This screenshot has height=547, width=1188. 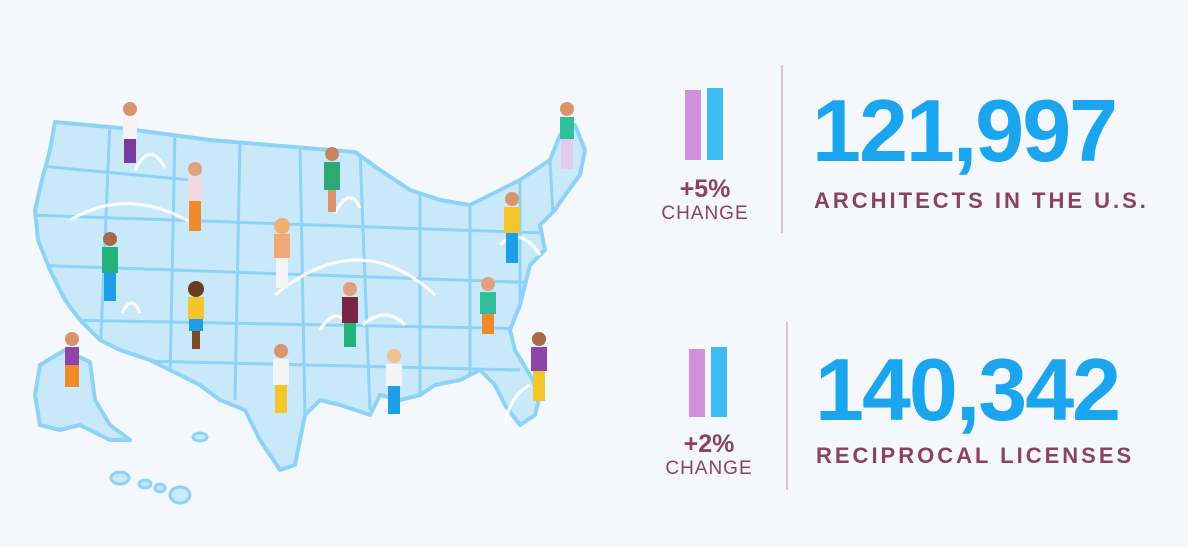 What do you see at coordinates (968, 389) in the screenshot?
I see `reciprocal-licenses-count: 140,342` at bounding box center [968, 389].